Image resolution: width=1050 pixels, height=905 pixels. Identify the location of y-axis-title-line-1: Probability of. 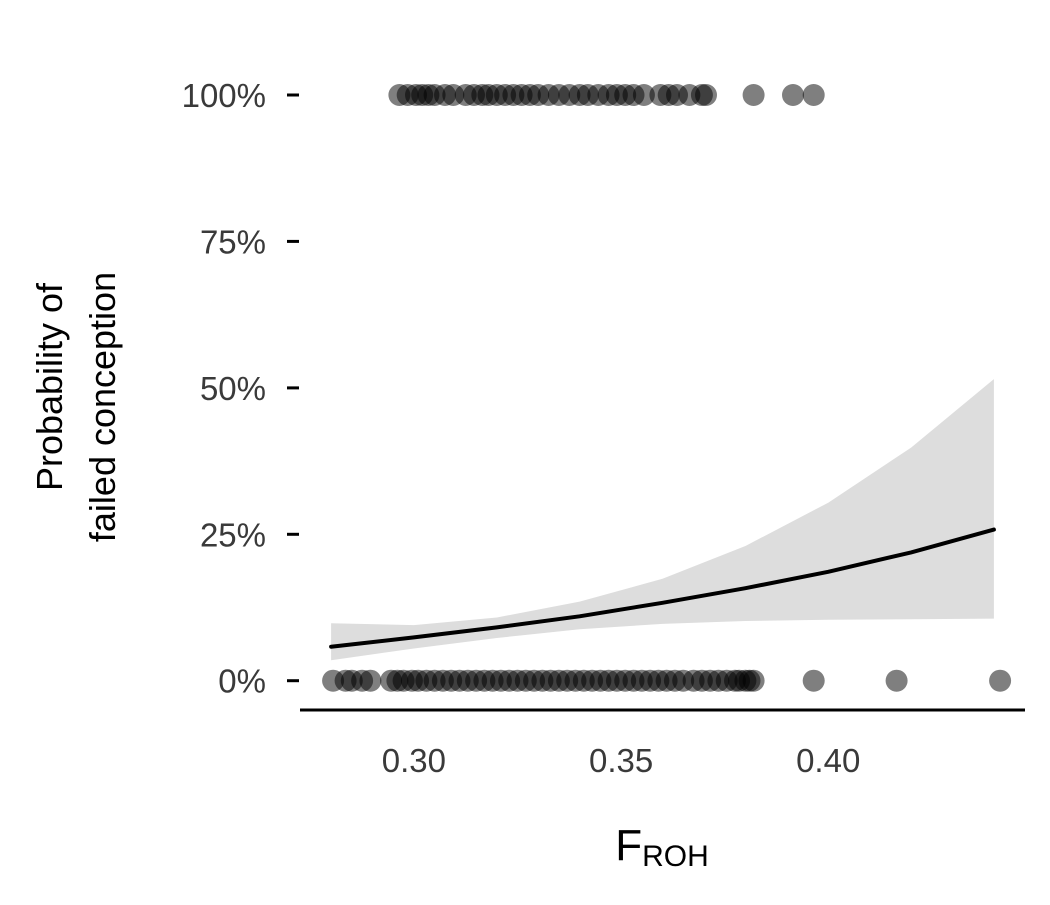
(49, 386).